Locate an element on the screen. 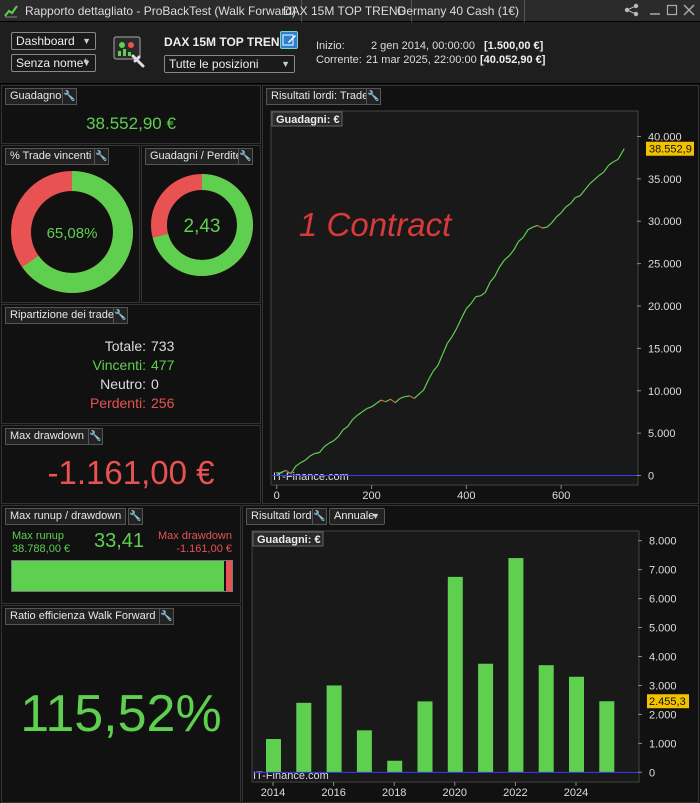 This screenshot has height=803, width=700. maximize-icon is located at coordinates (672, 10).